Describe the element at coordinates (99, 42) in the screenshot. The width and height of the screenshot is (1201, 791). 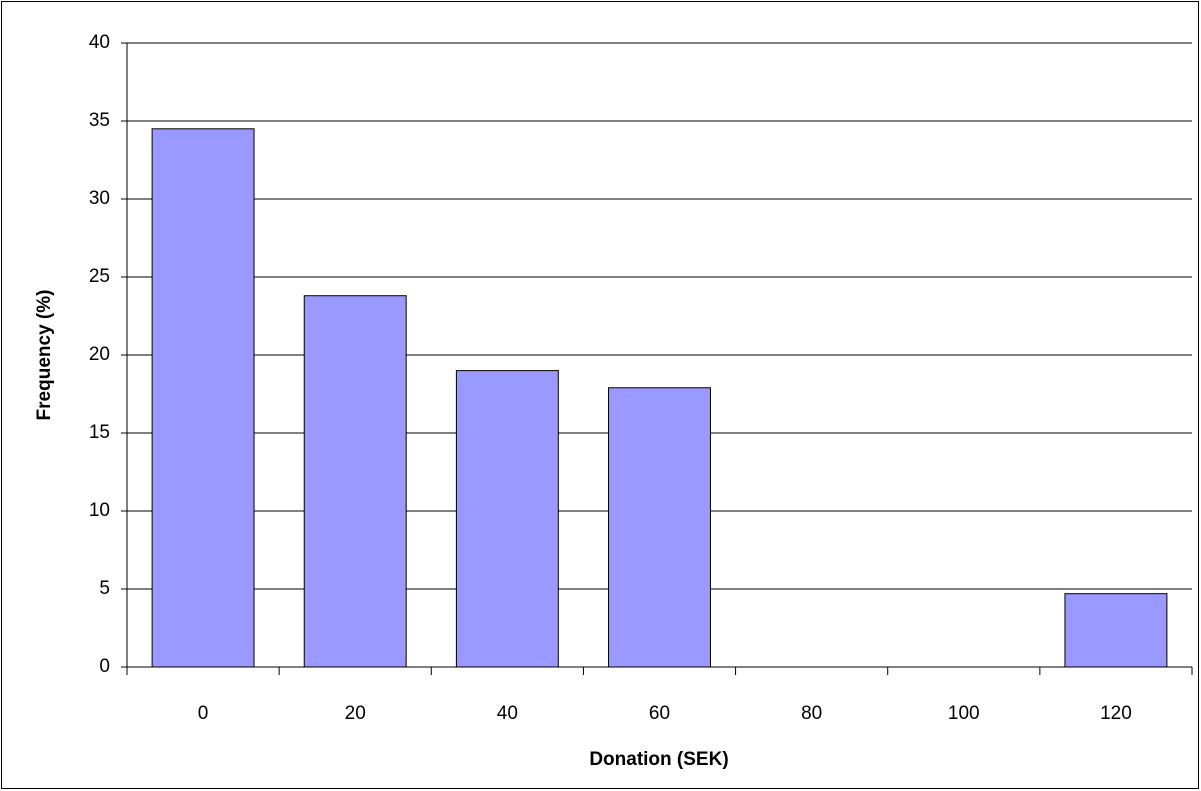
I see `y-tick-label: 40` at that location.